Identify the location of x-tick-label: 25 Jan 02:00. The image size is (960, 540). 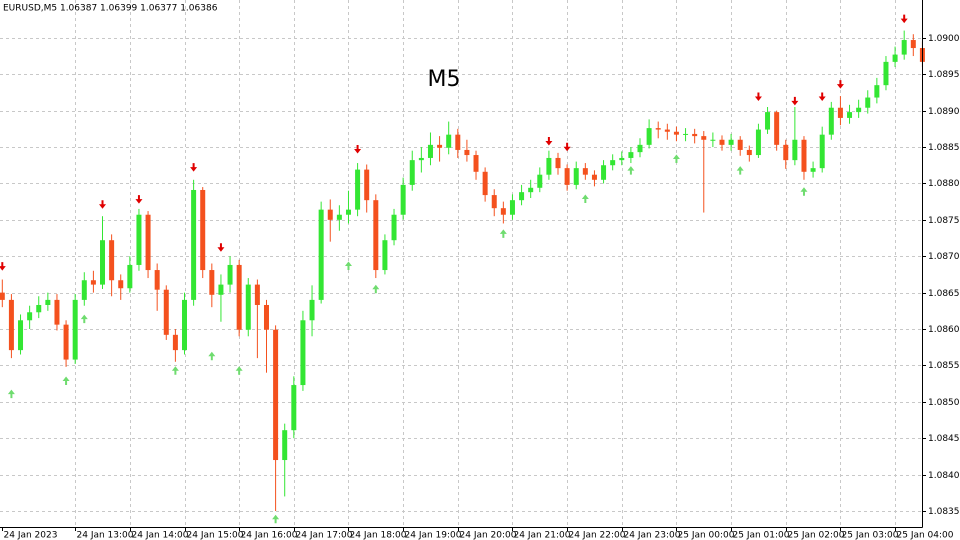
(816, 535).